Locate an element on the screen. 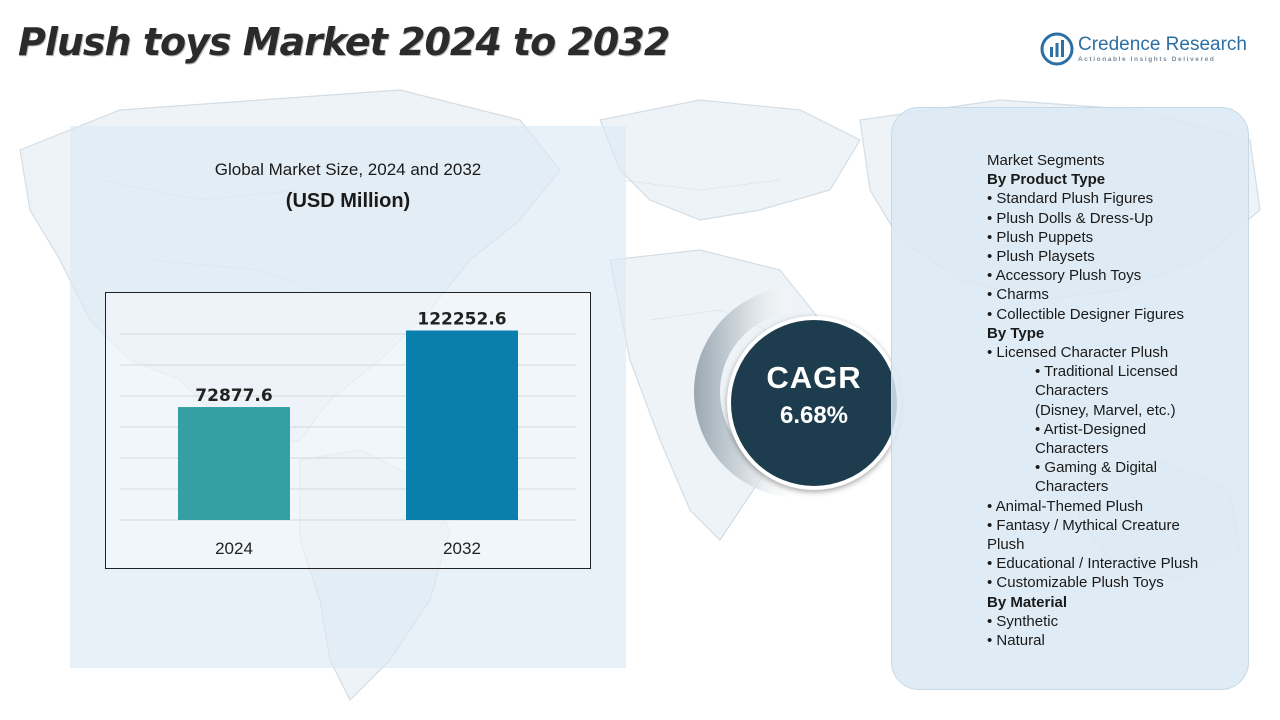 The width and height of the screenshot is (1280, 720). segment-item: Plush is located at coordinates (1006, 545).